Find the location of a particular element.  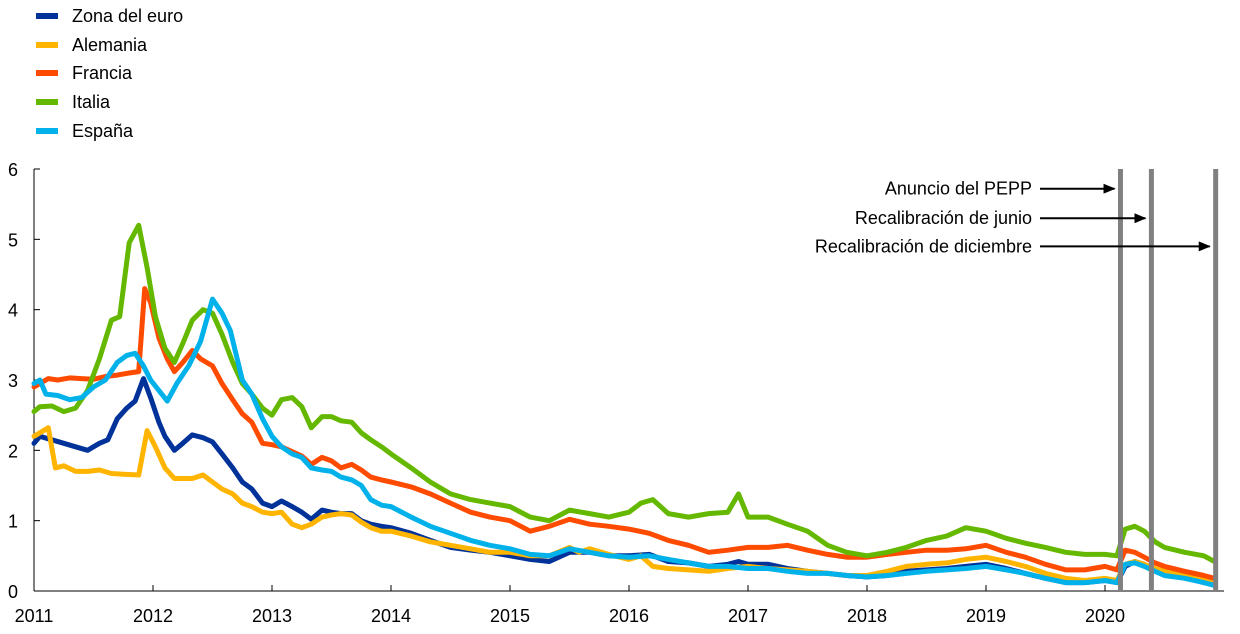

legend-item-espana: España is located at coordinates (109, 130).